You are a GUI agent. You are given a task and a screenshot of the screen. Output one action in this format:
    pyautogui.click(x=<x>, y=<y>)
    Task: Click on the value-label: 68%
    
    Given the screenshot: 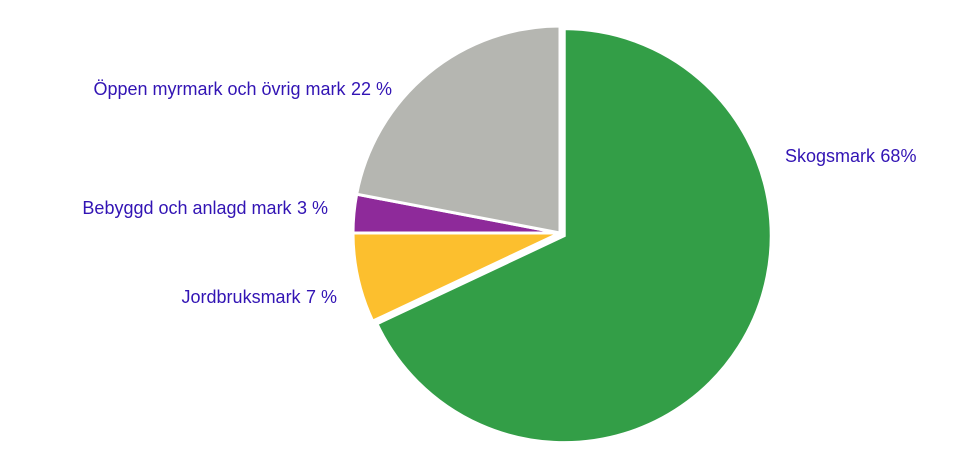 What is the action you would take?
    pyautogui.click(x=898, y=156)
    